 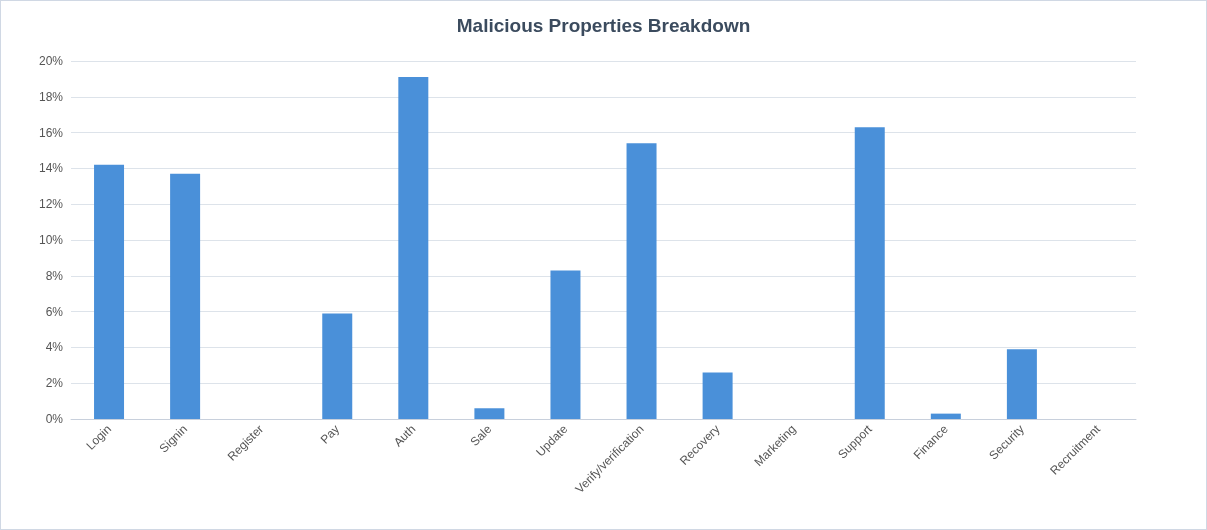 I want to click on y-tick-label: 16%, so click(x=51, y=132).